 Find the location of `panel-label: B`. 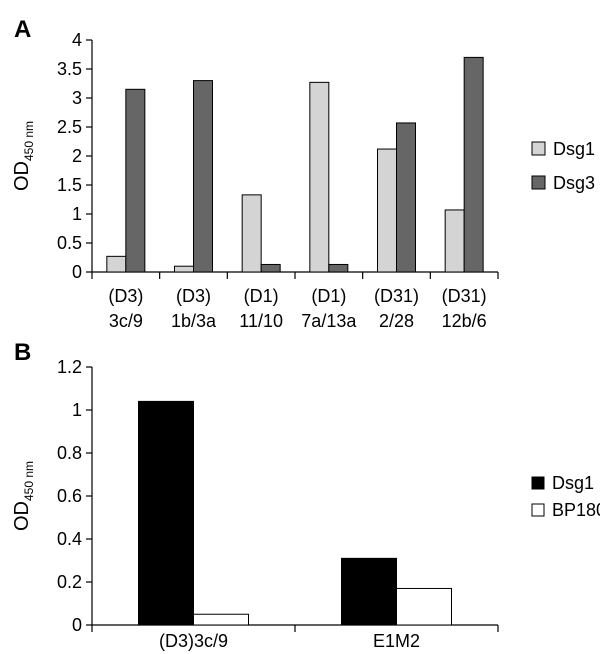

panel-label: B is located at coordinates (22, 352).